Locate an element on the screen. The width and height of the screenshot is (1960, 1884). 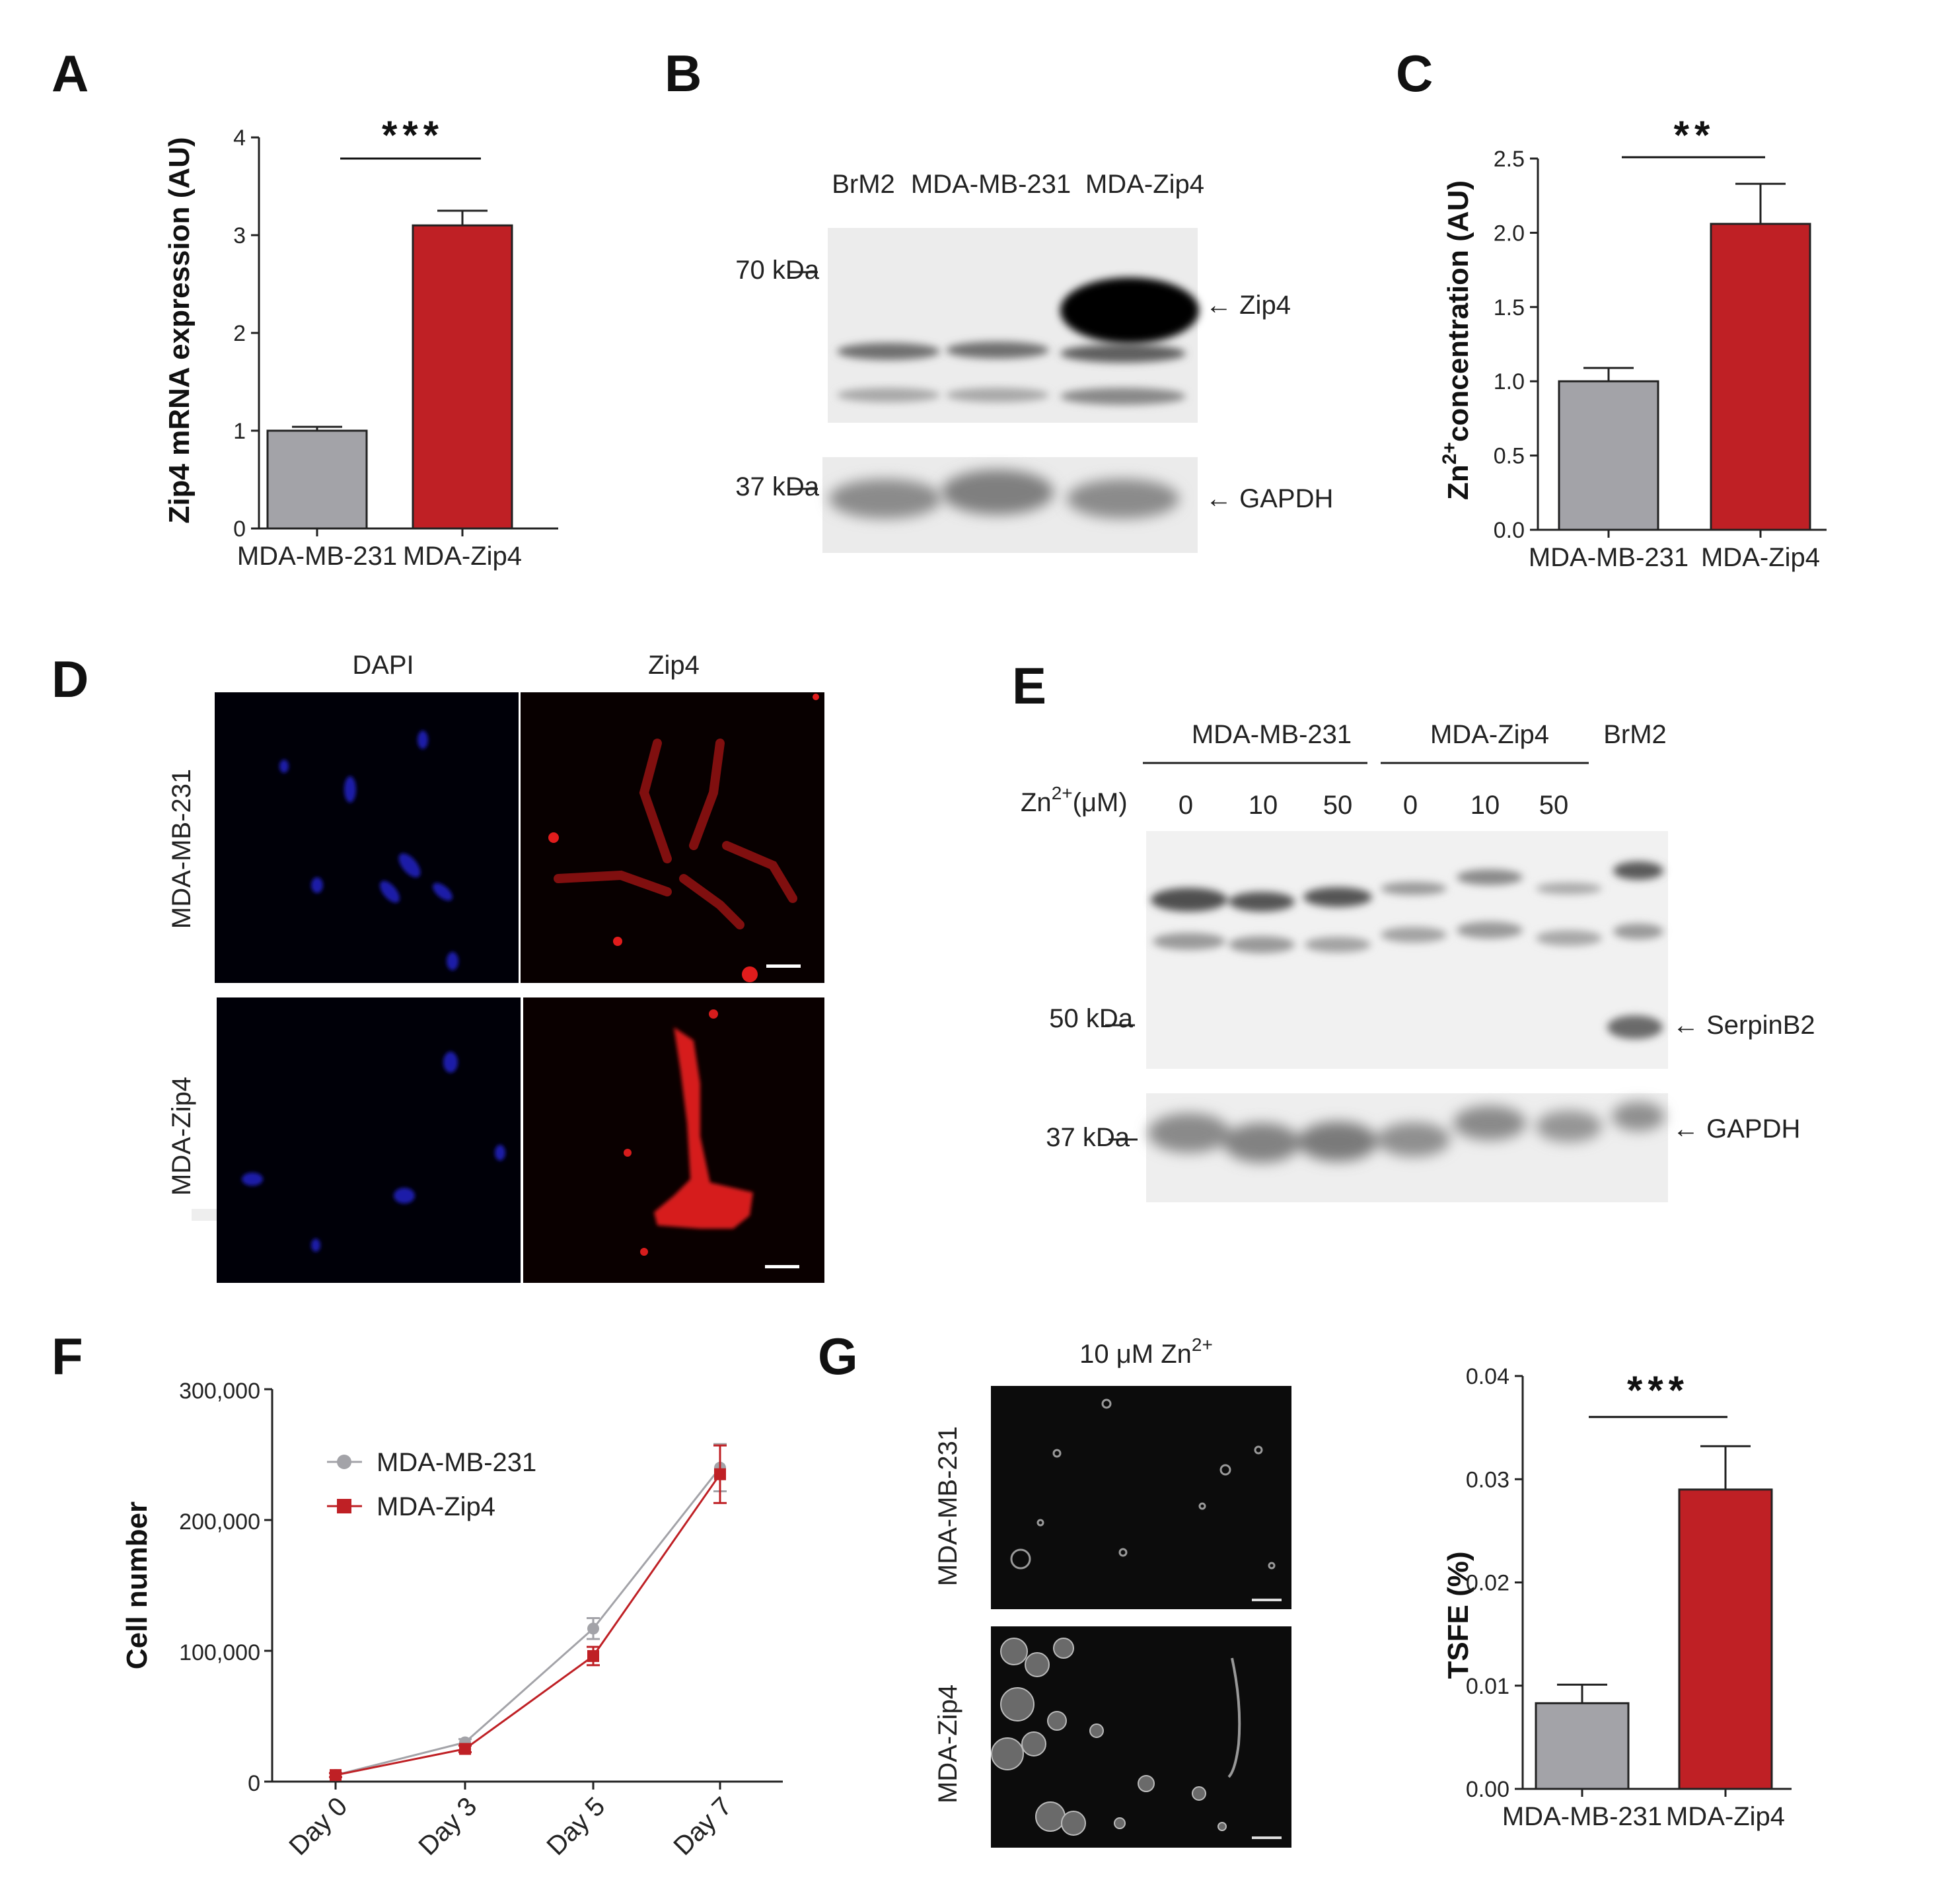
panel-e-gapdh-bands is located at coordinates (1407, 1132).